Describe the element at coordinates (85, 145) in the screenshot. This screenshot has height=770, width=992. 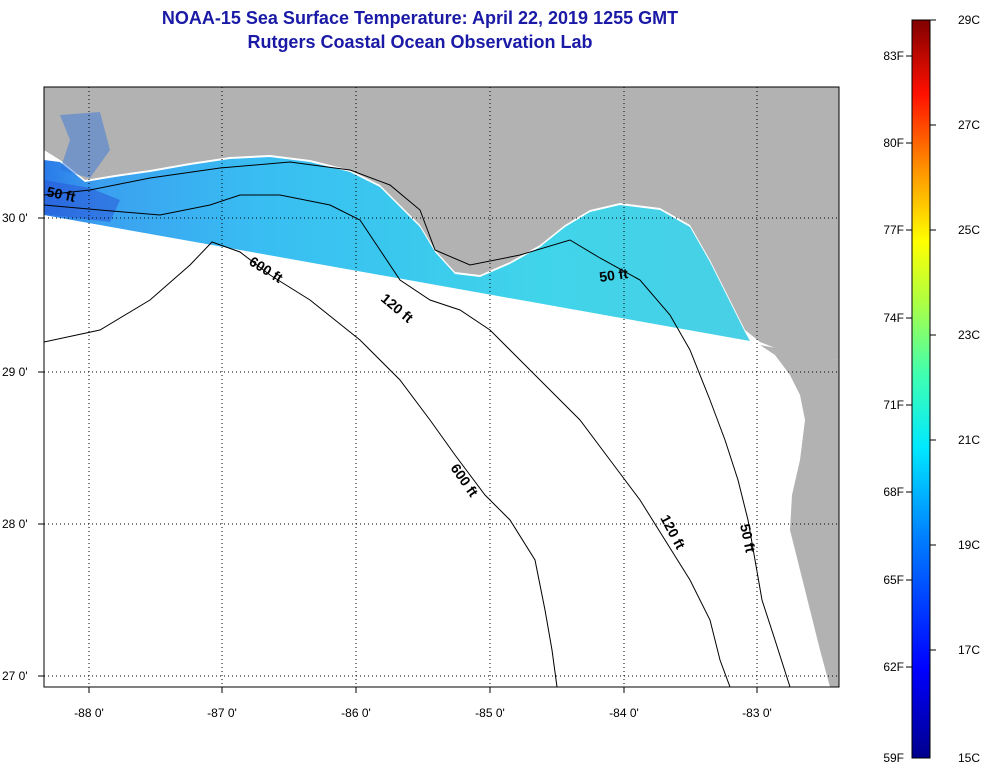
I see `sst-cool-north` at that location.